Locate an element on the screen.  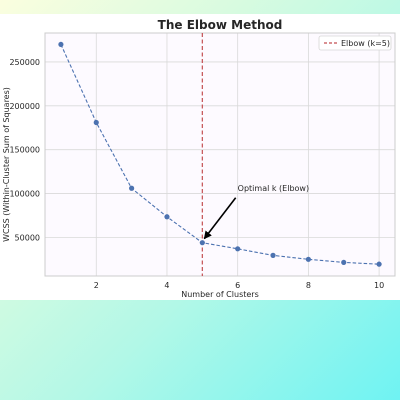
y-tick-label: 250000 is located at coordinates (24, 62).